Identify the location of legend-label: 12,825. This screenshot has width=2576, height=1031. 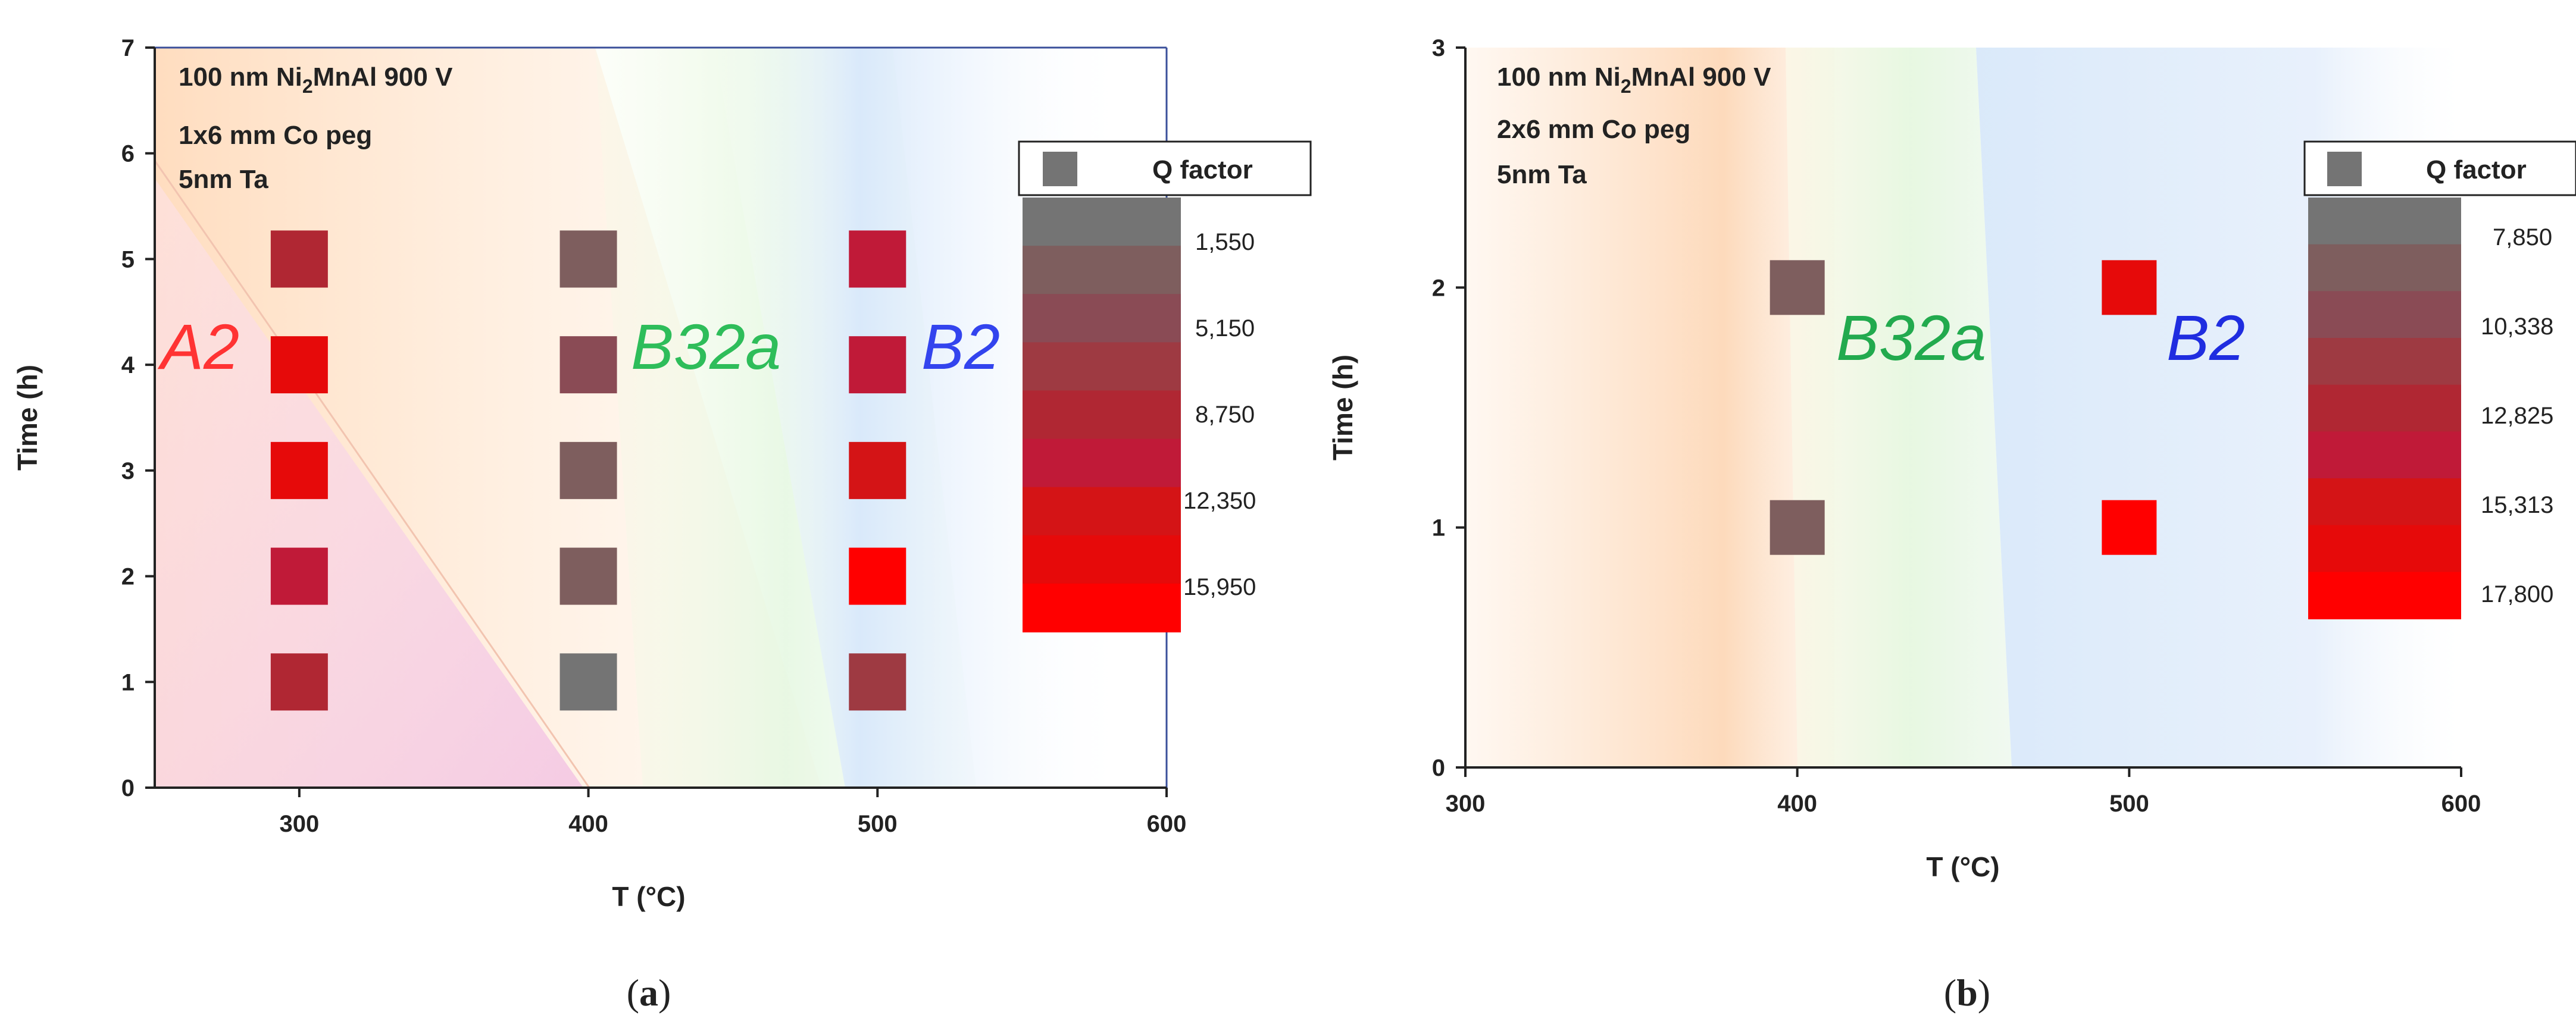
(2517, 416).